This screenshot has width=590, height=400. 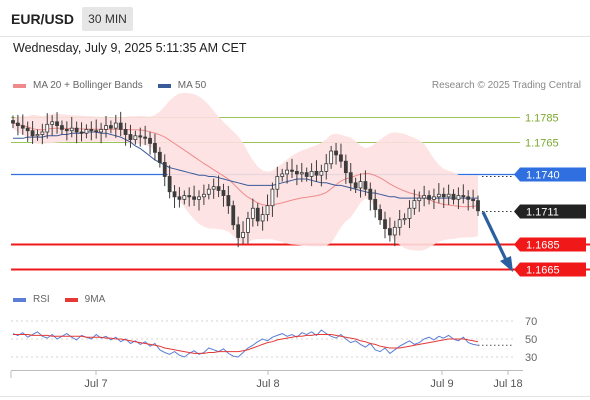 I want to click on legend-swatch-ma50, so click(x=164, y=85).